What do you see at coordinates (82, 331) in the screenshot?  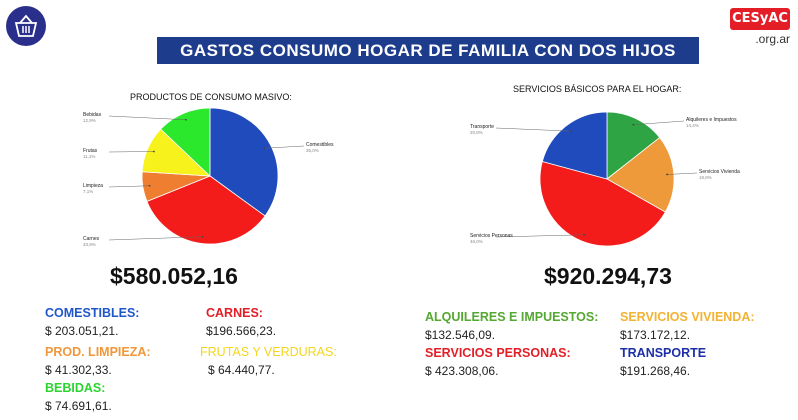 I see `legend-value: $ 203.051,21.` at bounding box center [82, 331].